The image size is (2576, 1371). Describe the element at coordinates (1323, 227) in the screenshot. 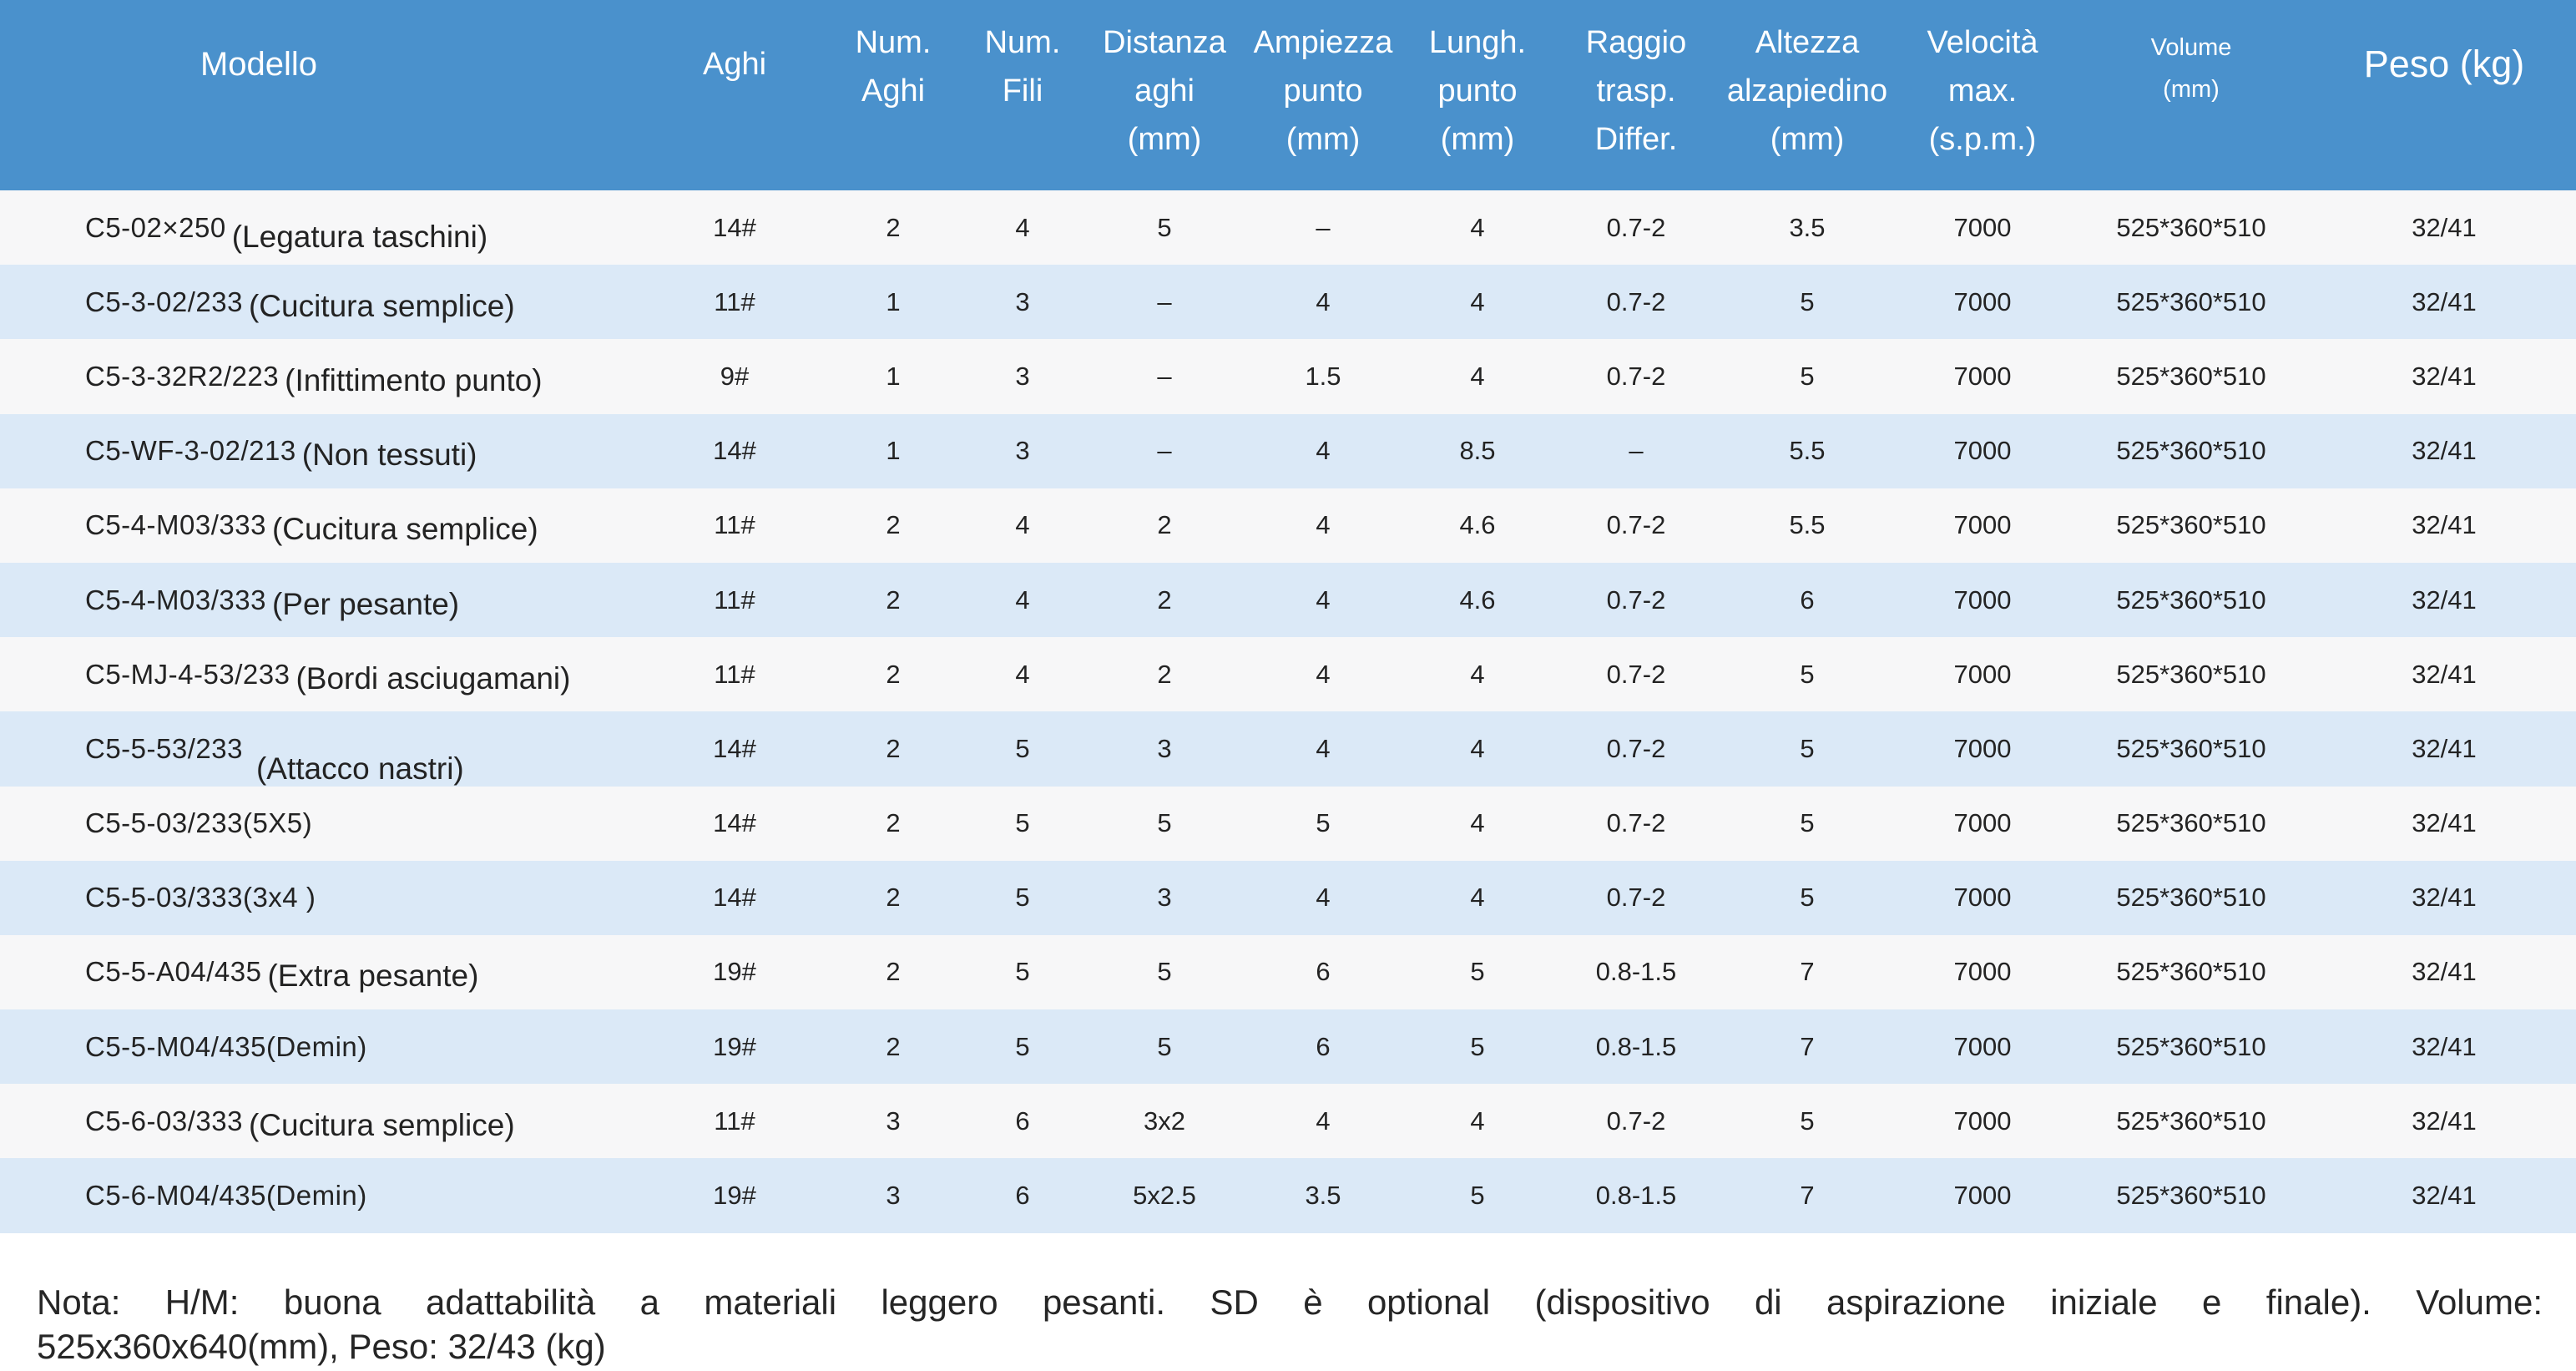

I see `cell-ampiezza-punto: –` at that location.